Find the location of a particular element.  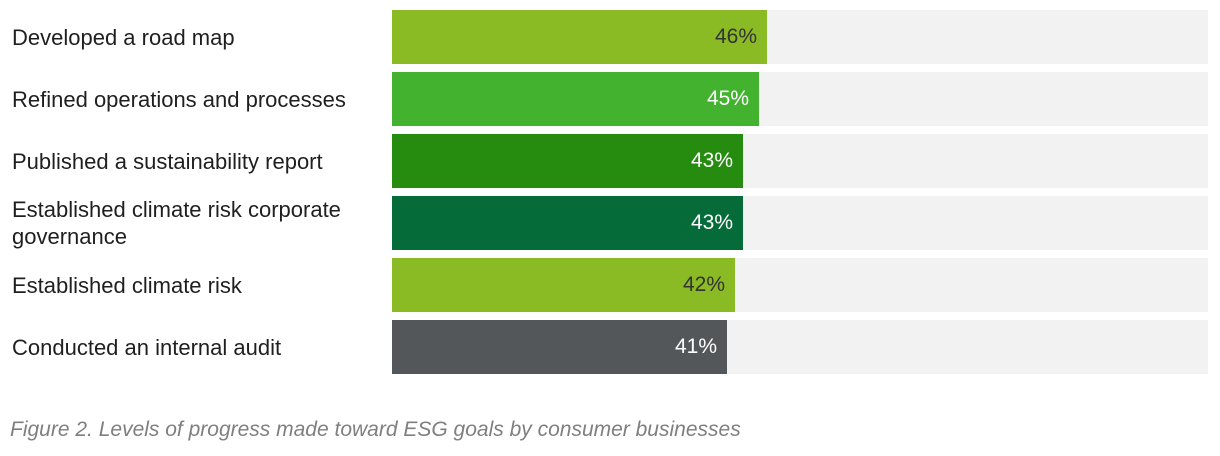

bar-row: Established climate risk 42% is located at coordinates (610, 285).